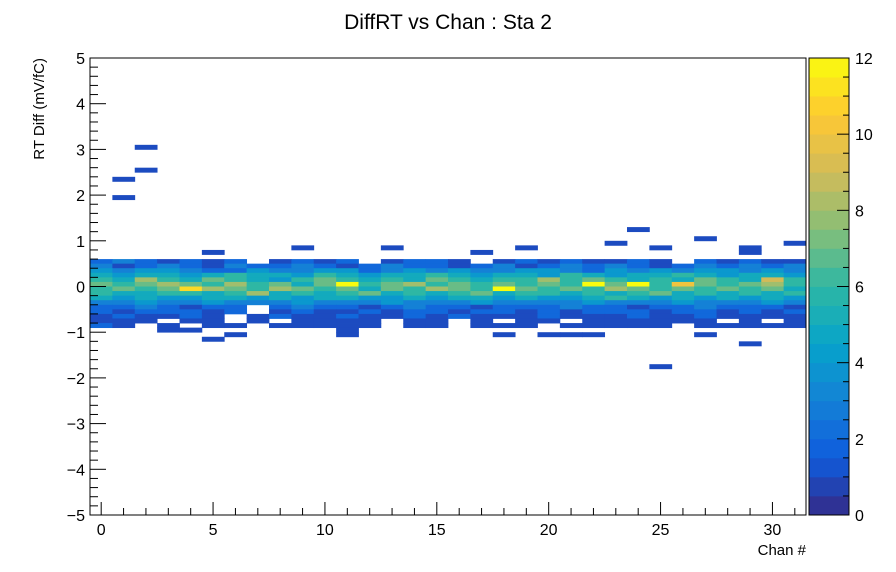 The width and height of the screenshot is (896, 572). I want to click on y-tick-label: 4, so click(80, 105).